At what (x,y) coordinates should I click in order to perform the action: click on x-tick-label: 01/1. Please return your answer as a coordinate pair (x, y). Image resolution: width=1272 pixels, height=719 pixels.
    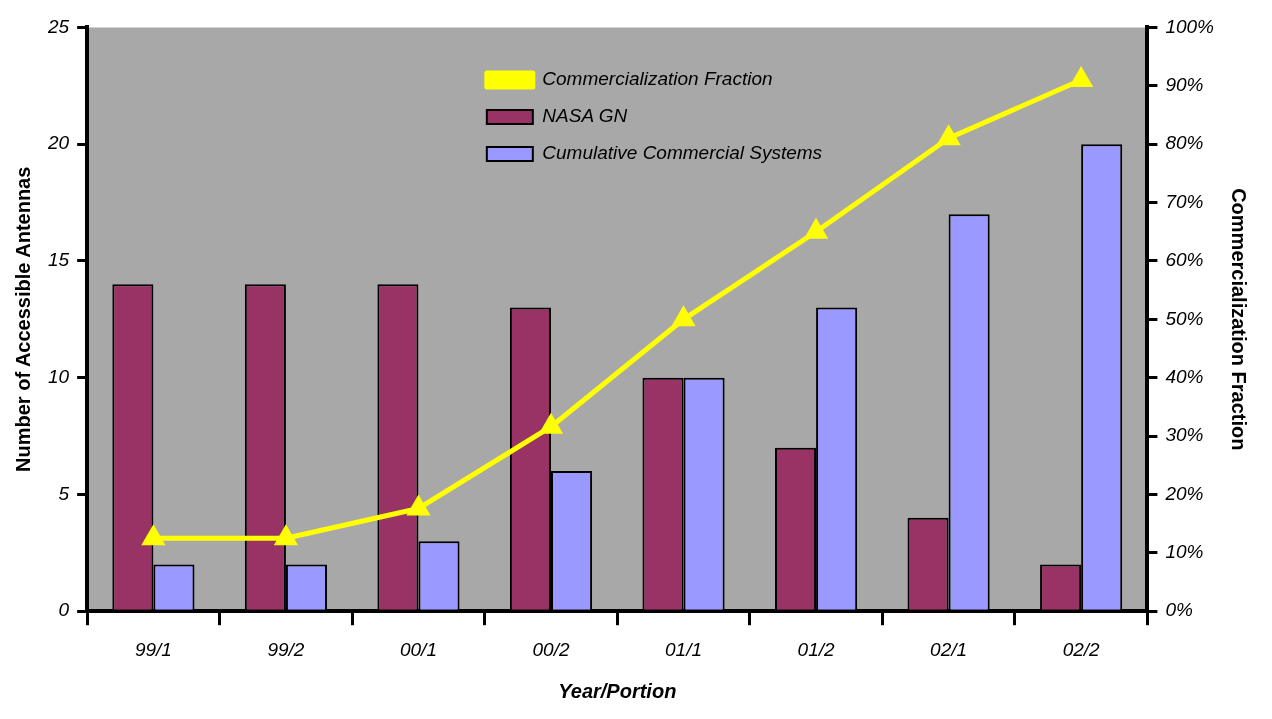
    Looking at the image, I should click on (684, 649).